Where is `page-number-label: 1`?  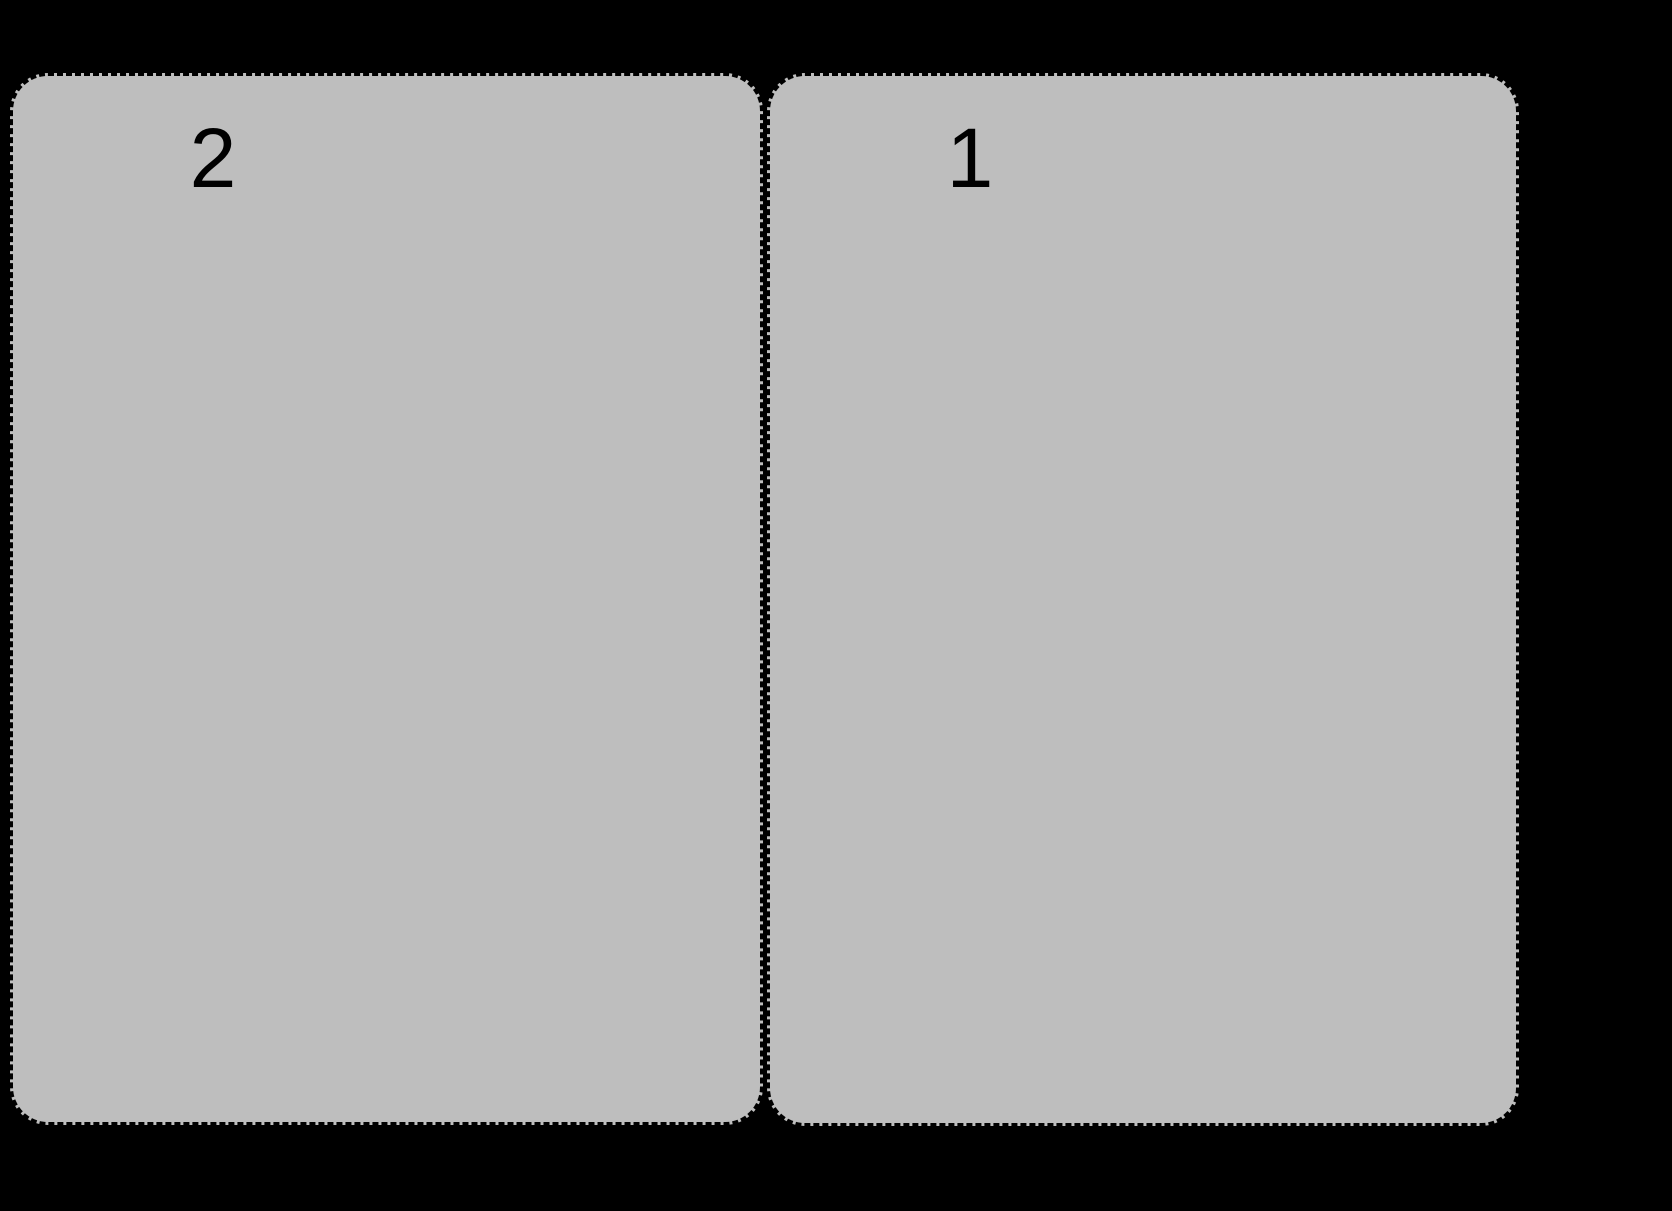 page-number-label: 1 is located at coordinates (970, 158).